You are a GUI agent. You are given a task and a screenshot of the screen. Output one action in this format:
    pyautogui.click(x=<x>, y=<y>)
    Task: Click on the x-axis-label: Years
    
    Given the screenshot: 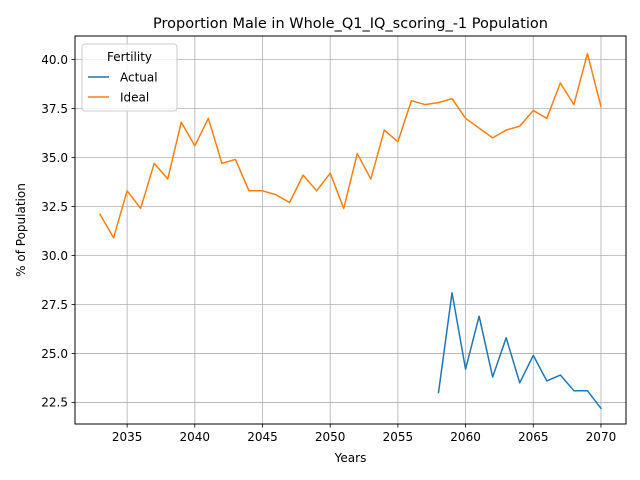 What is the action you would take?
    pyautogui.click(x=350, y=458)
    